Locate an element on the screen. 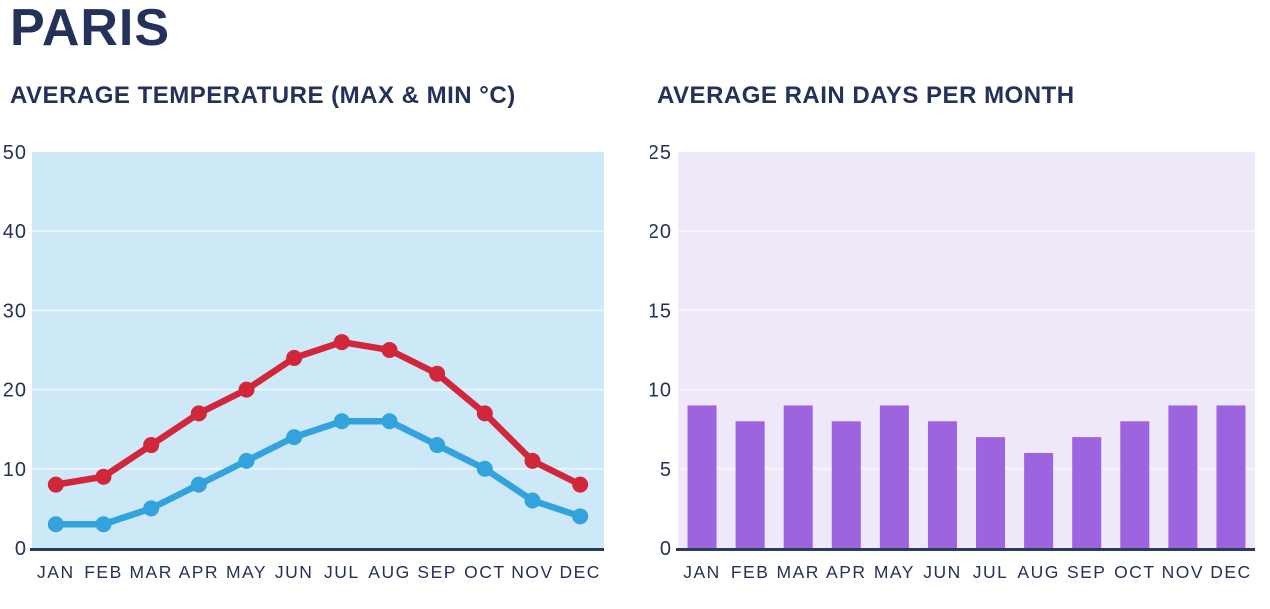  max-series-line is located at coordinates (318, 413).